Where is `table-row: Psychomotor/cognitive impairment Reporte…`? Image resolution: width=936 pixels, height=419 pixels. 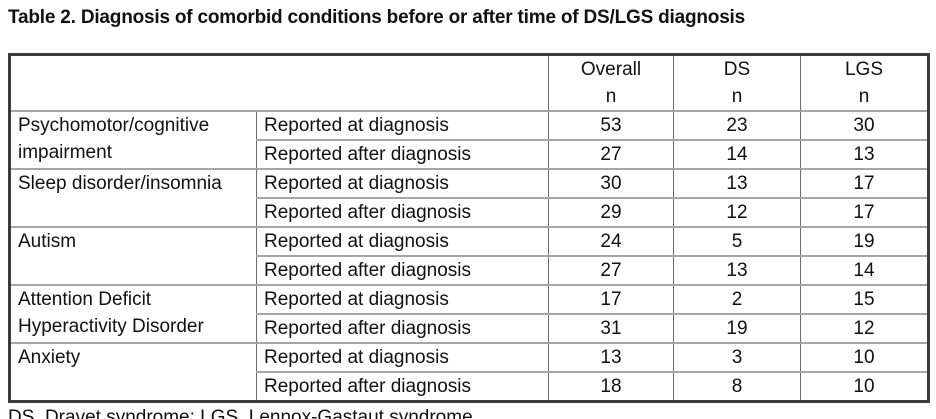
table-row: Psychomotor/cognitive impairment Reporte… is located at coordinates (469, 140).